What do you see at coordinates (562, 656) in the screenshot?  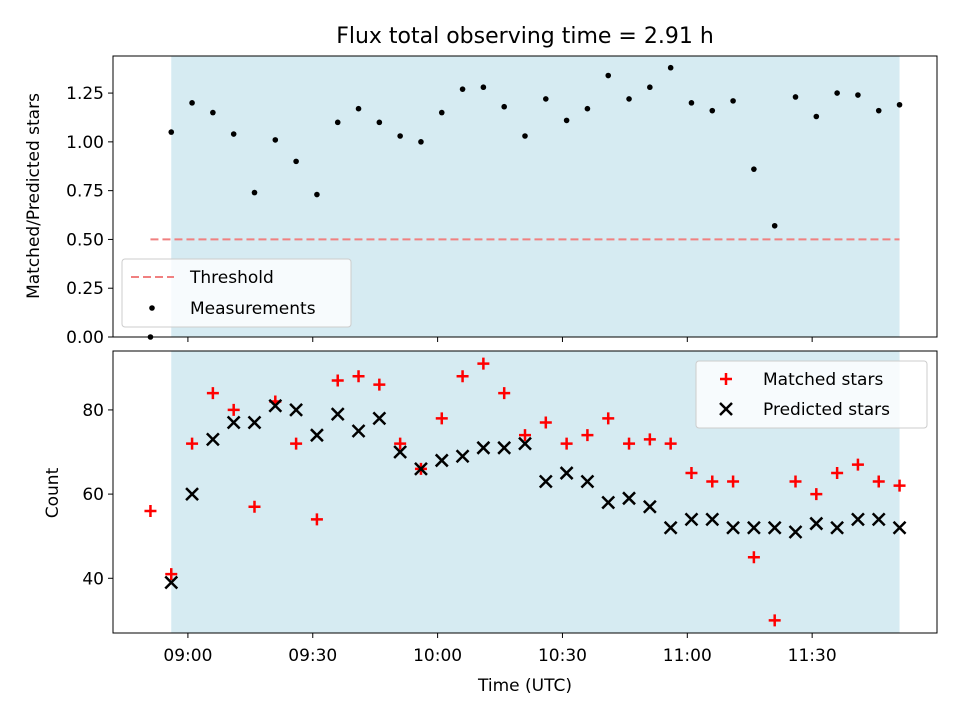 I see `bottom-x-tick-label: 10:30` at bounding box center [562, 656].